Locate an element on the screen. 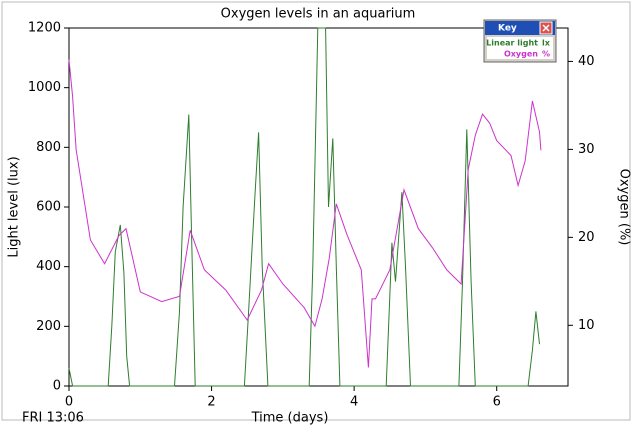  x-tick-label: 6 is located at coordinates (497, 402).